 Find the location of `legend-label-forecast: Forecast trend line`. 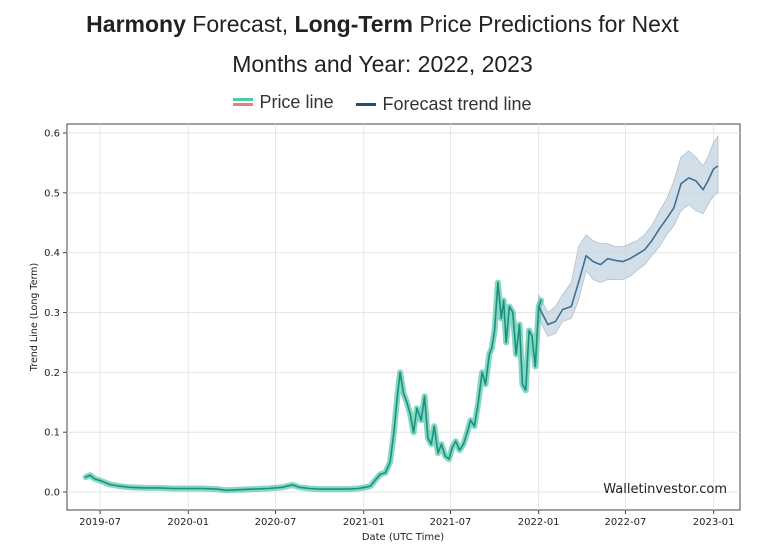

legend-label-forecast: Forecast trend line is located at coordinates (457, 104).